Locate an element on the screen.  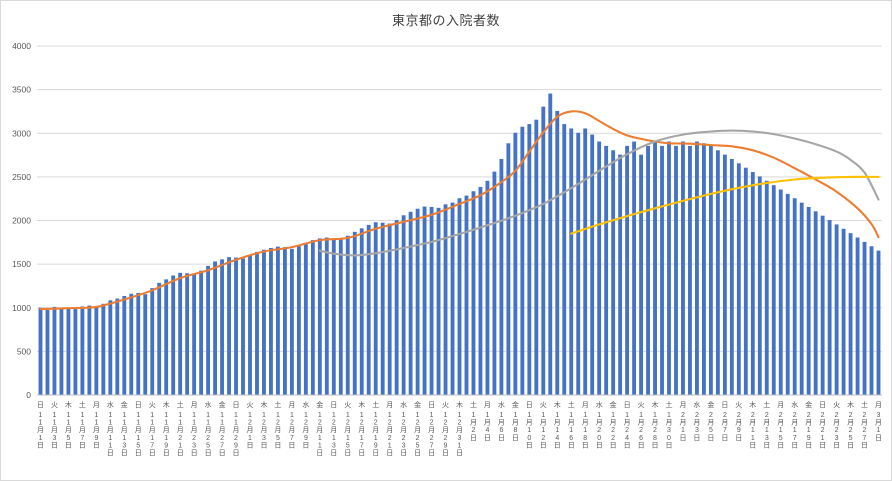
svg-text: 2500 is located at coordinates (21, 177).